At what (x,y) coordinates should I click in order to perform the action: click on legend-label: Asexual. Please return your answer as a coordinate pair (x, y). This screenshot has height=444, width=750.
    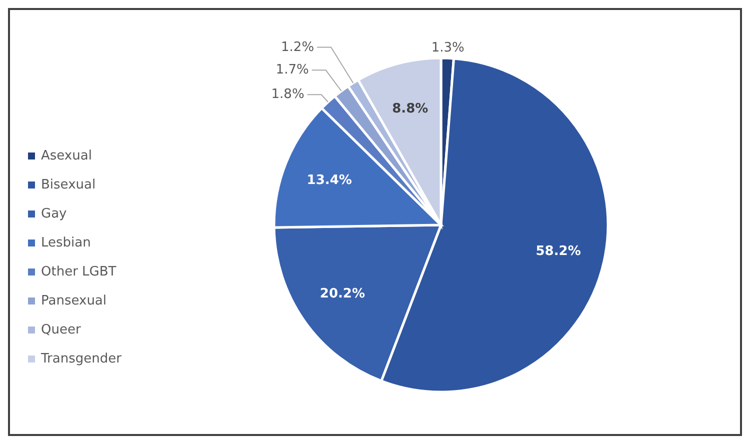
    Looking at the image, I should click on (66, 156).